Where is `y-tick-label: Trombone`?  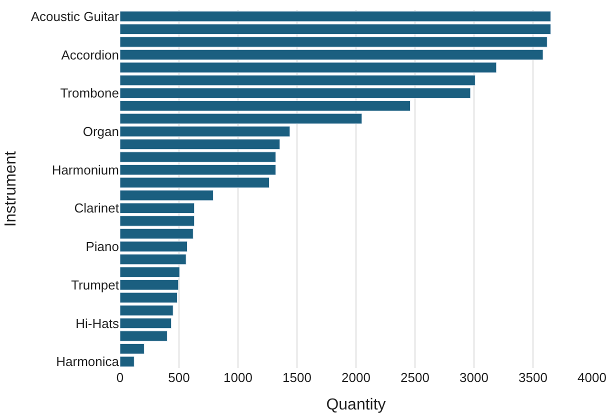 y-tick-label: Trombone is located at coordinates (89, 93).